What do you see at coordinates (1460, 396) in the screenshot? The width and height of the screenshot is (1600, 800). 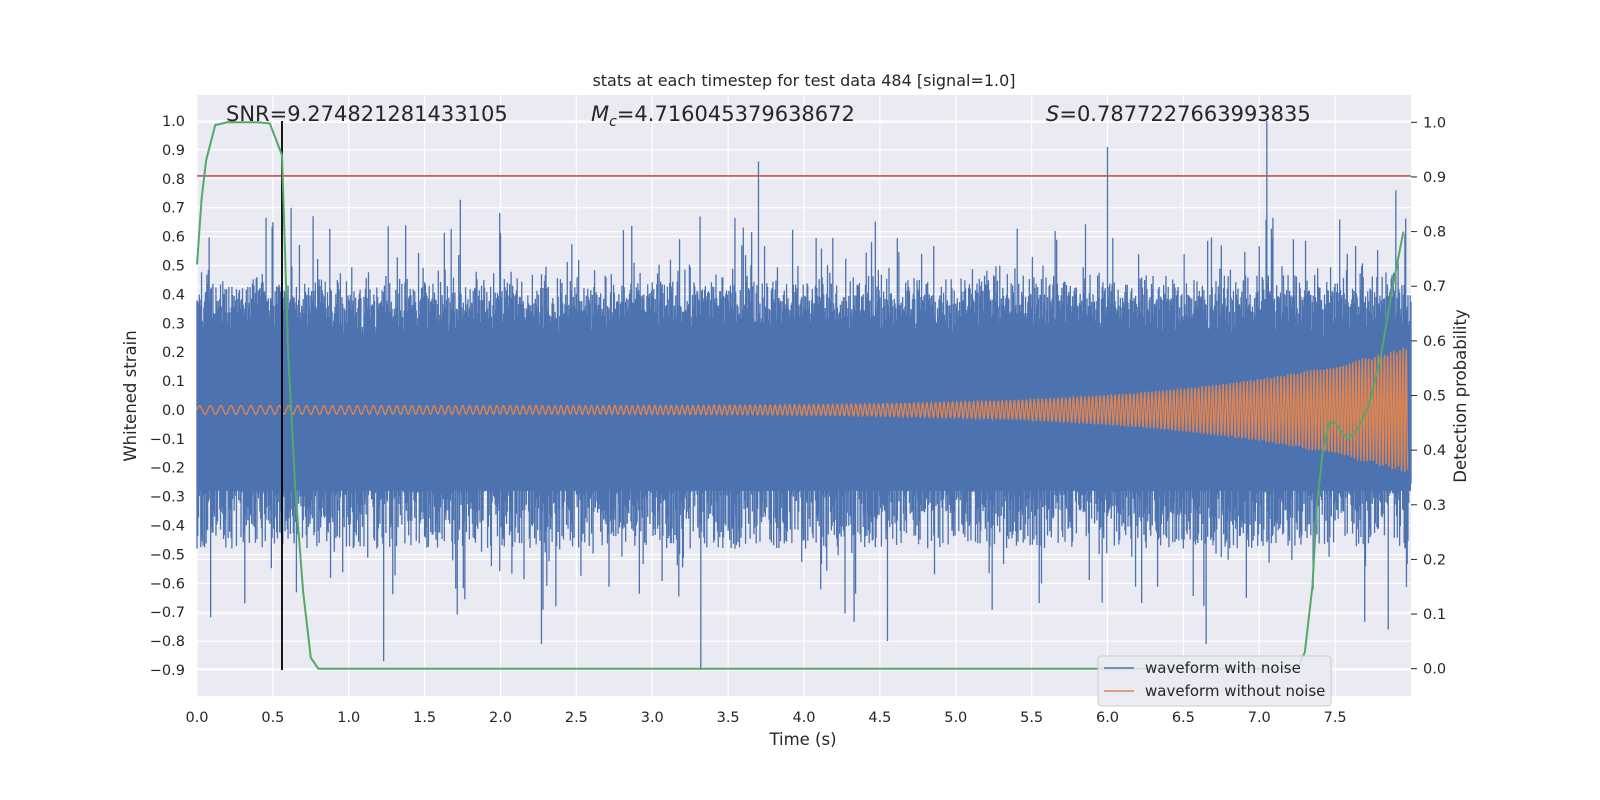 I see `y2-axis-label: Detection probability` at bounding box center [1460, 396].